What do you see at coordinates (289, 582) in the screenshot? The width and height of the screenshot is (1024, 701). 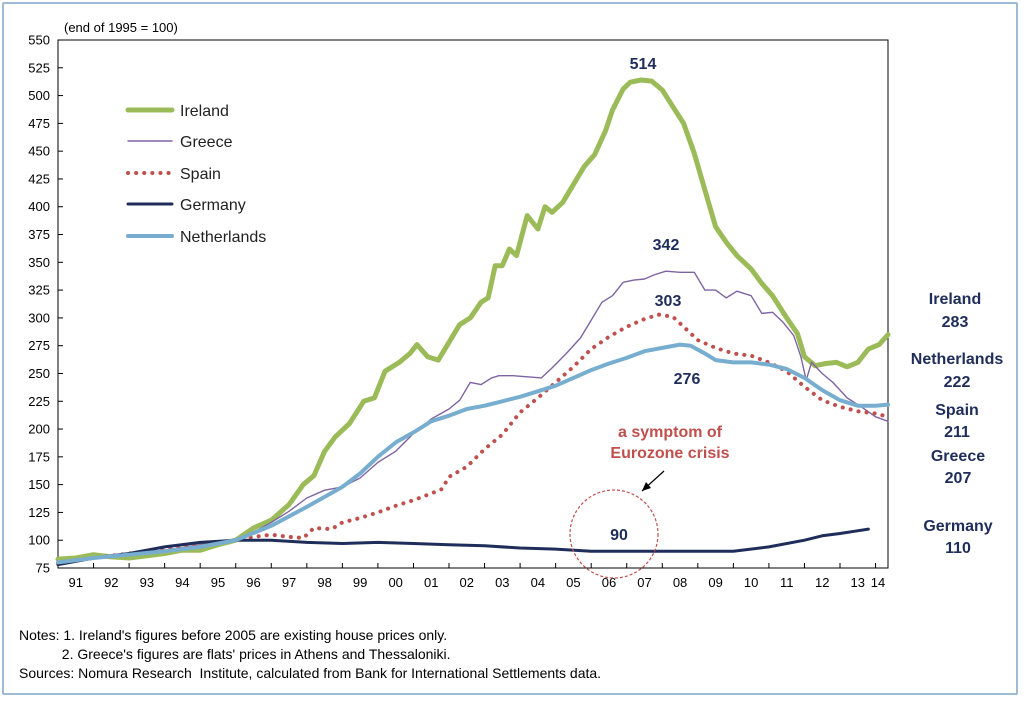 I see `x-tick-label: 97` at bounding box center [289, 582].